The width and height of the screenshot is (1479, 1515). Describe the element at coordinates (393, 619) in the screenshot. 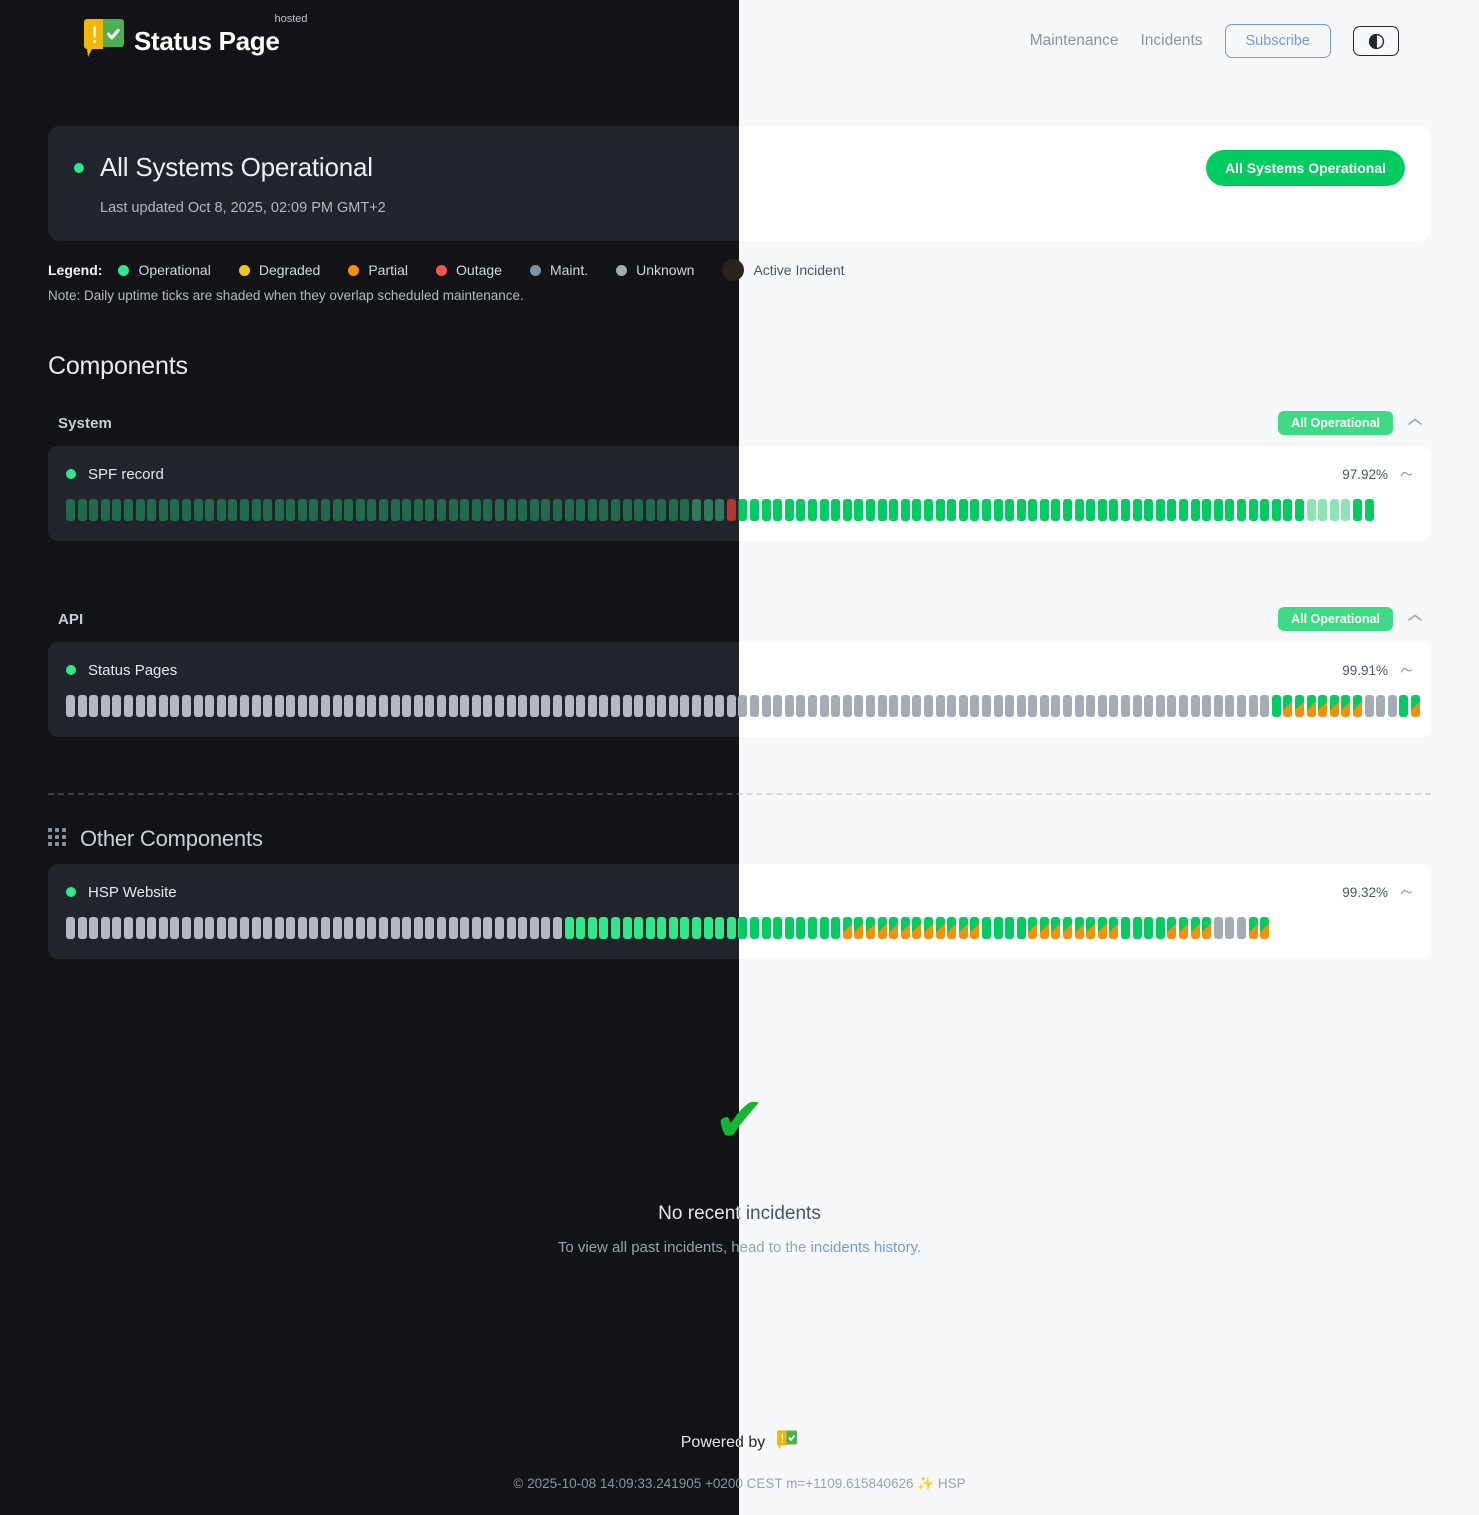

I see `group-header: API All Operational` at that location.